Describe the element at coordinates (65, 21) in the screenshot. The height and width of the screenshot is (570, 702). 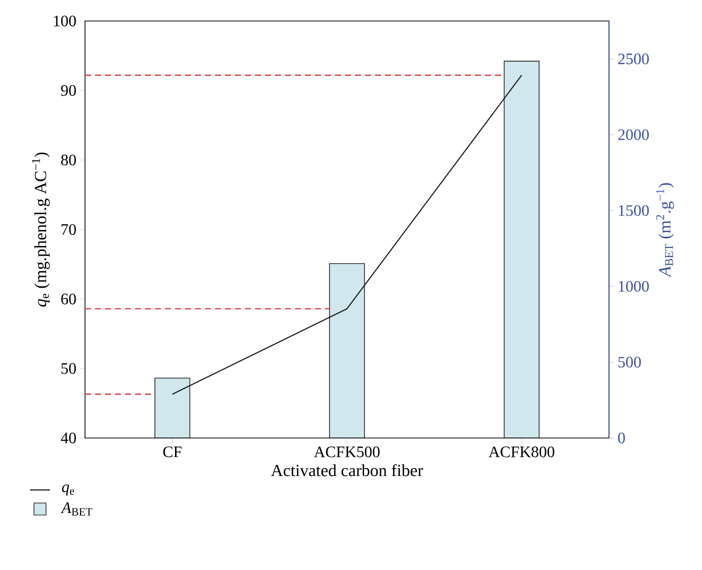
I see `y-tick-label: 100` at that location.